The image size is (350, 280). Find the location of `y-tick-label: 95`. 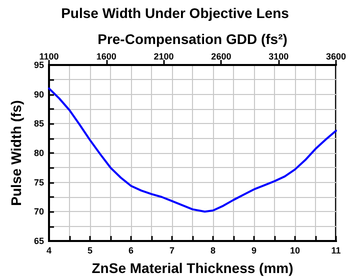

y-tick-label: 95 is located at coordinates (39, 65).